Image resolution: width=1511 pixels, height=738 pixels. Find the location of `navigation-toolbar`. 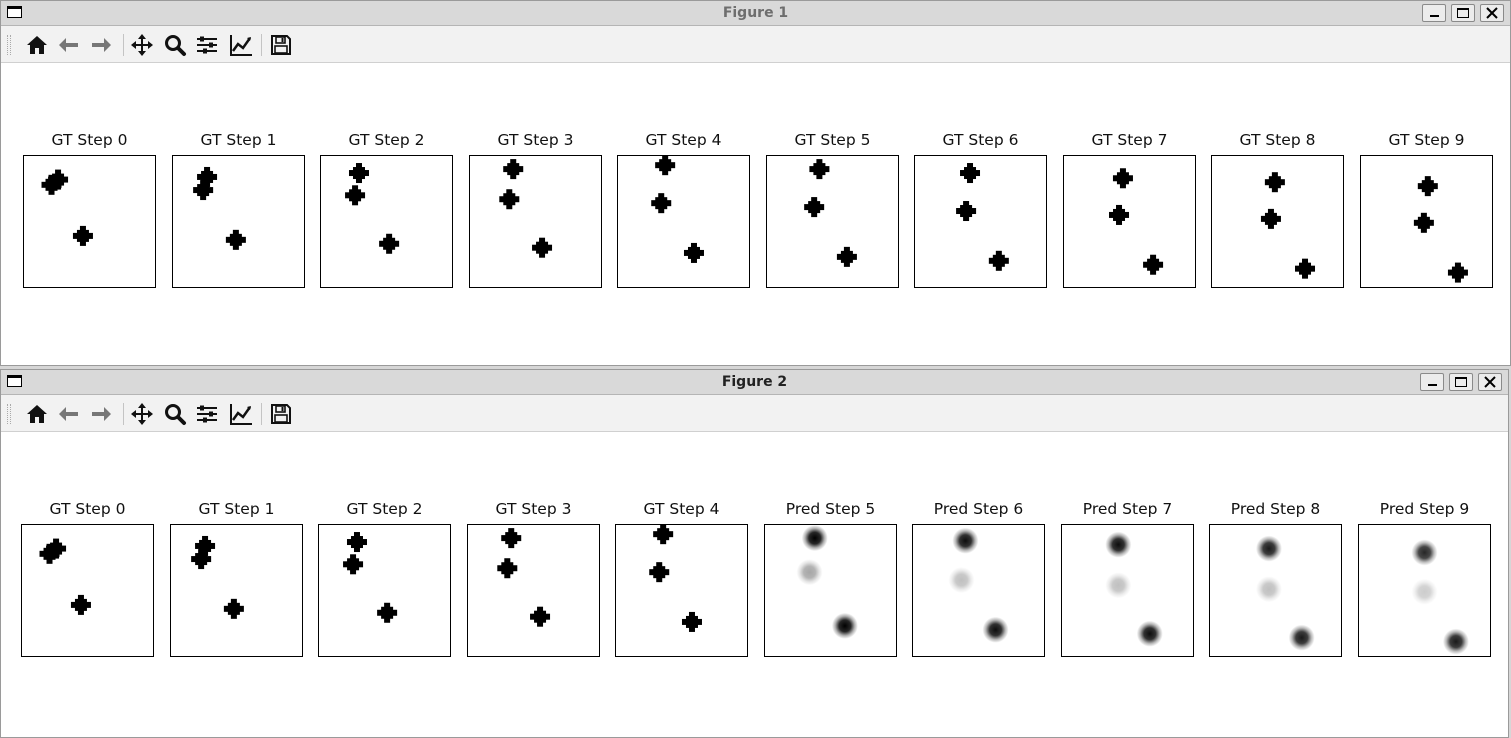

navigation-toolbar is located at coordinates (755, 44).